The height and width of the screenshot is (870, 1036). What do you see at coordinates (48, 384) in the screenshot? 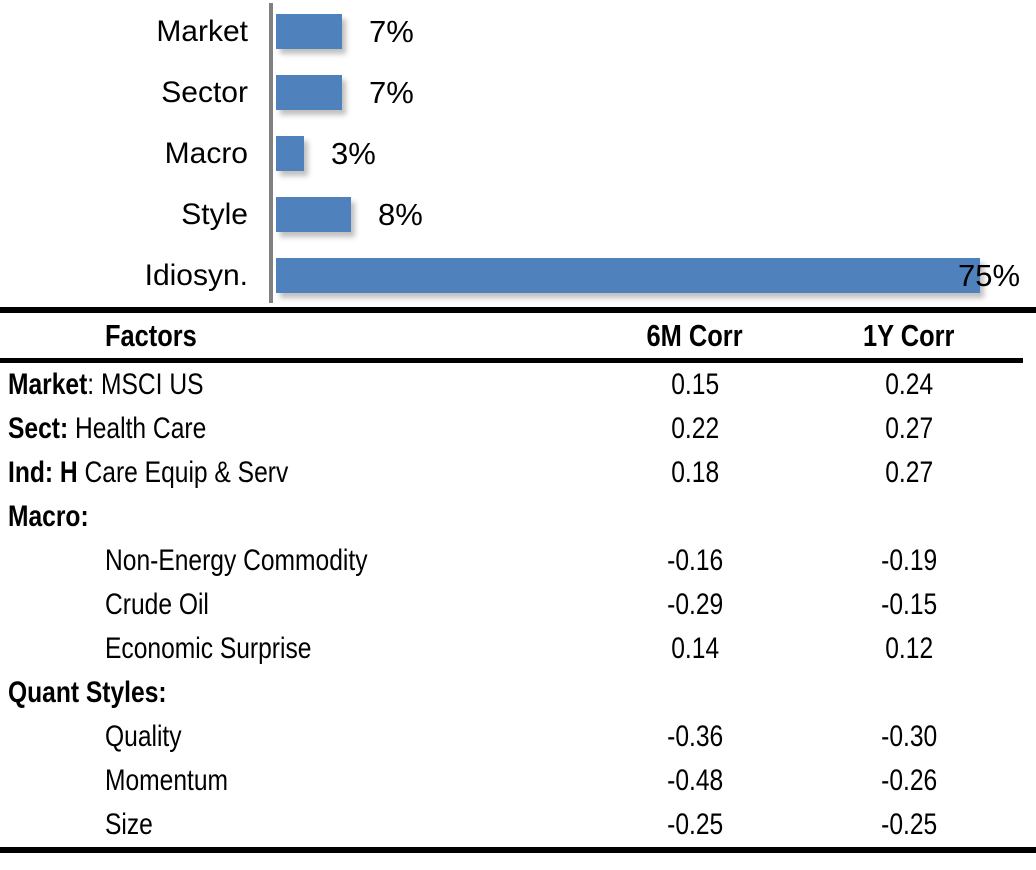
I see `factor-label-bold: Market` at bounding box center [48, 384].